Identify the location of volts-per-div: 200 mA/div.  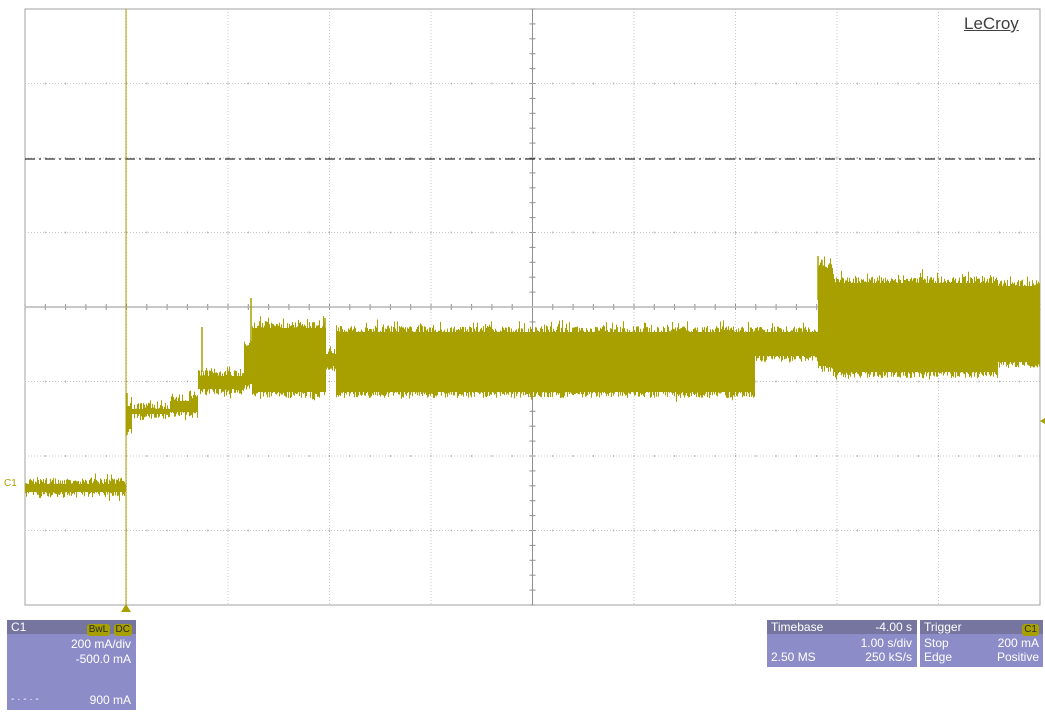
(100, 644).